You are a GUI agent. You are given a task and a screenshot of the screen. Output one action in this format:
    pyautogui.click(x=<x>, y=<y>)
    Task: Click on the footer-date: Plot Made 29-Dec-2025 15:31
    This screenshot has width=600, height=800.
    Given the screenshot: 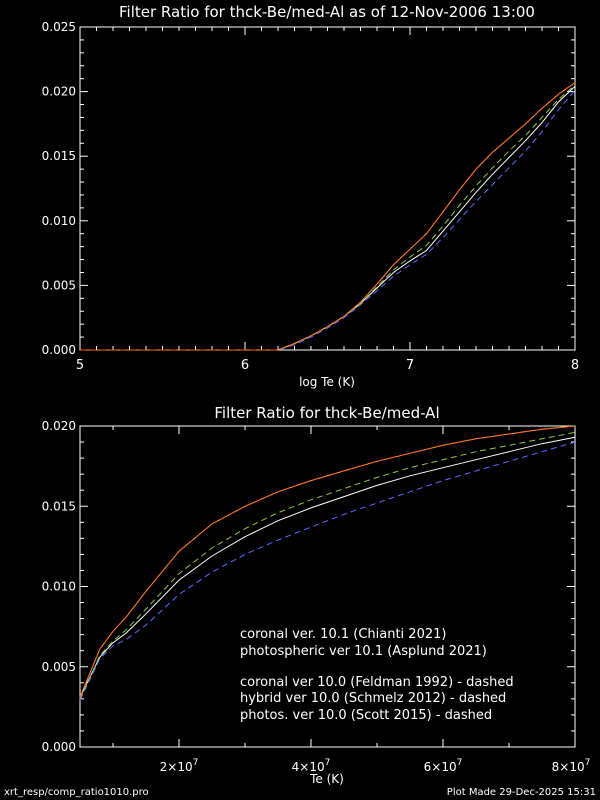 What is the action you would take?
    pyautogui.click(x=521, y=792)
    